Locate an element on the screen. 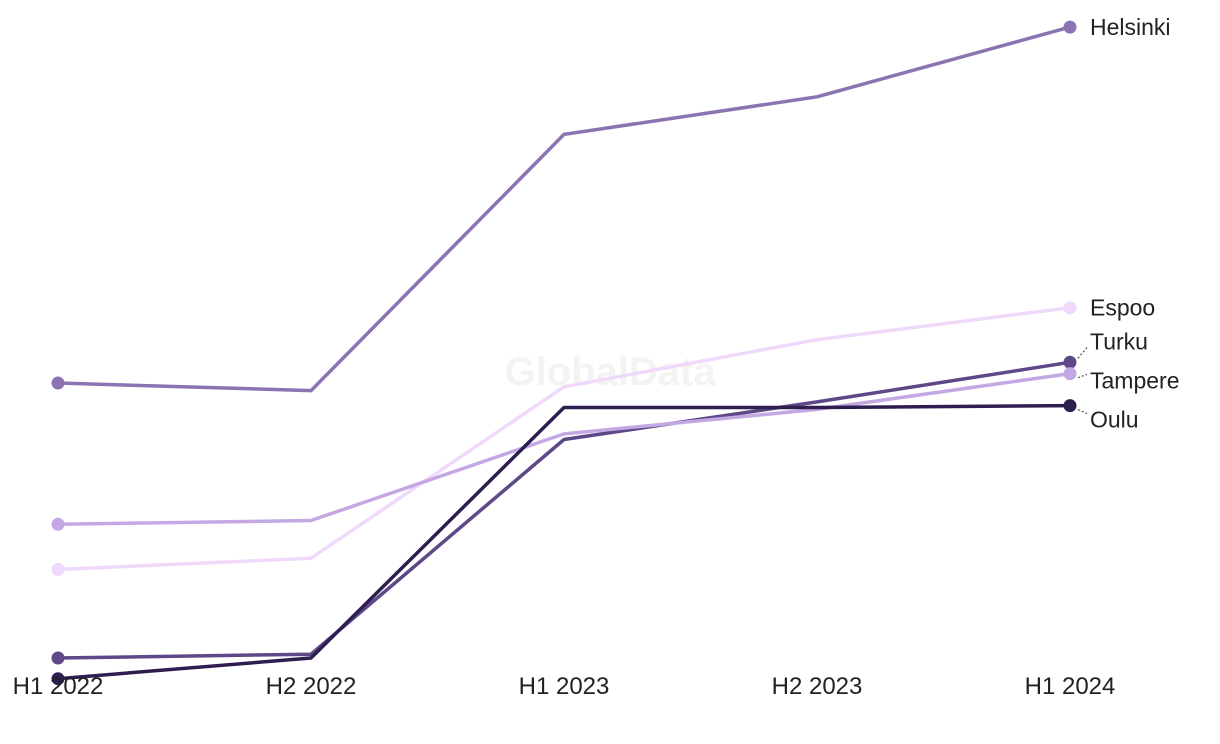  data-point-tampere-start is located at coordinates (58, 524).